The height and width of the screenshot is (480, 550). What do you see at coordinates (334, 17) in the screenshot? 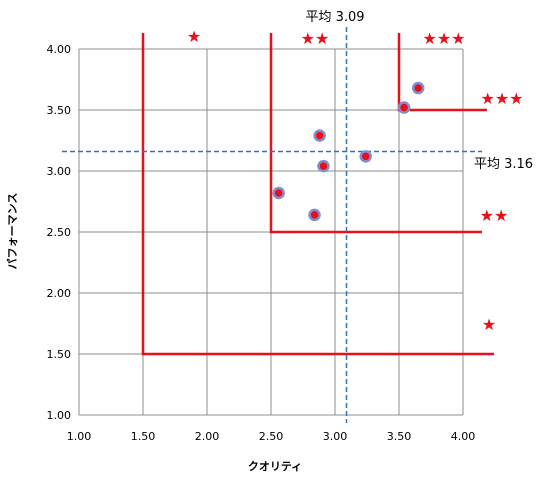
I see `x-average-label: 平均 3.09` at bounding box center [334, 17].